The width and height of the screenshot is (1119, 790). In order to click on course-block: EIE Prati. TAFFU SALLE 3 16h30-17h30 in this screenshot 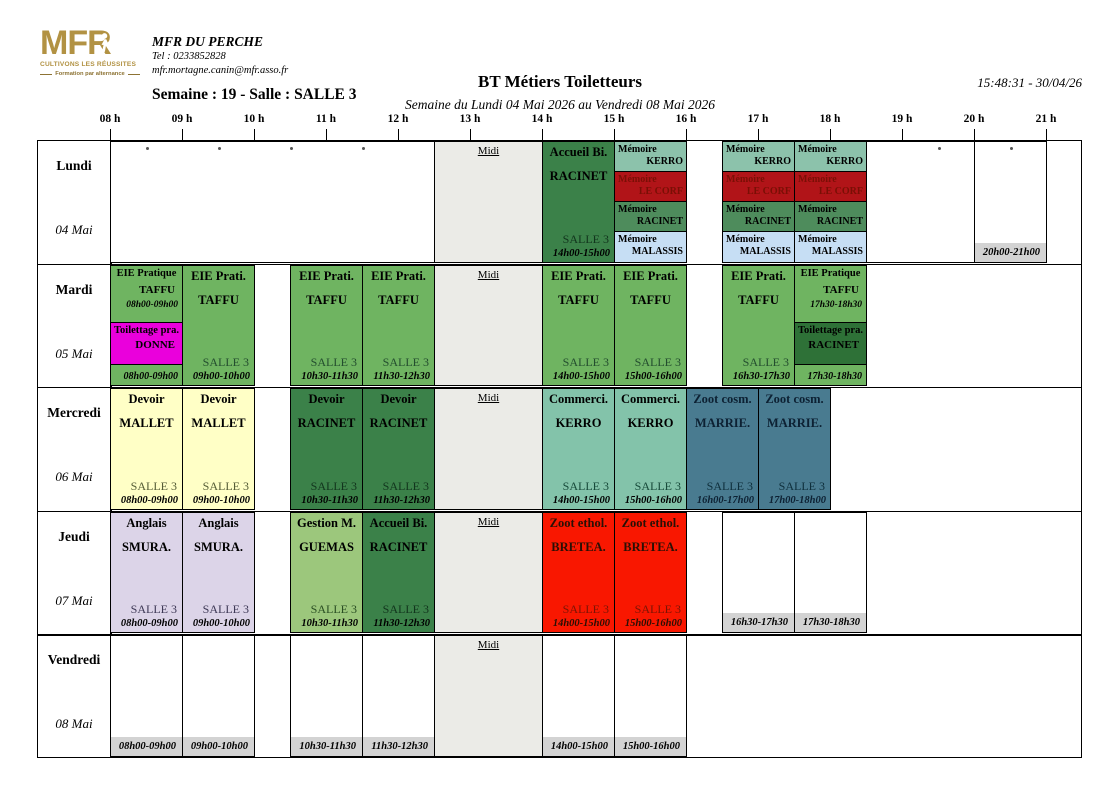, I will do `click(758, 325)`.